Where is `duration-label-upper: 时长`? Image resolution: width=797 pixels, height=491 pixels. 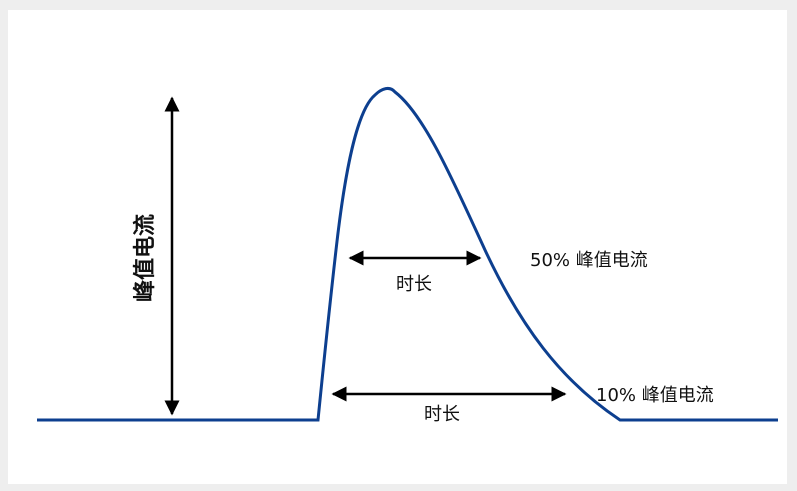 duration-label-upper: 时长 is located at coordinates (414, 284).